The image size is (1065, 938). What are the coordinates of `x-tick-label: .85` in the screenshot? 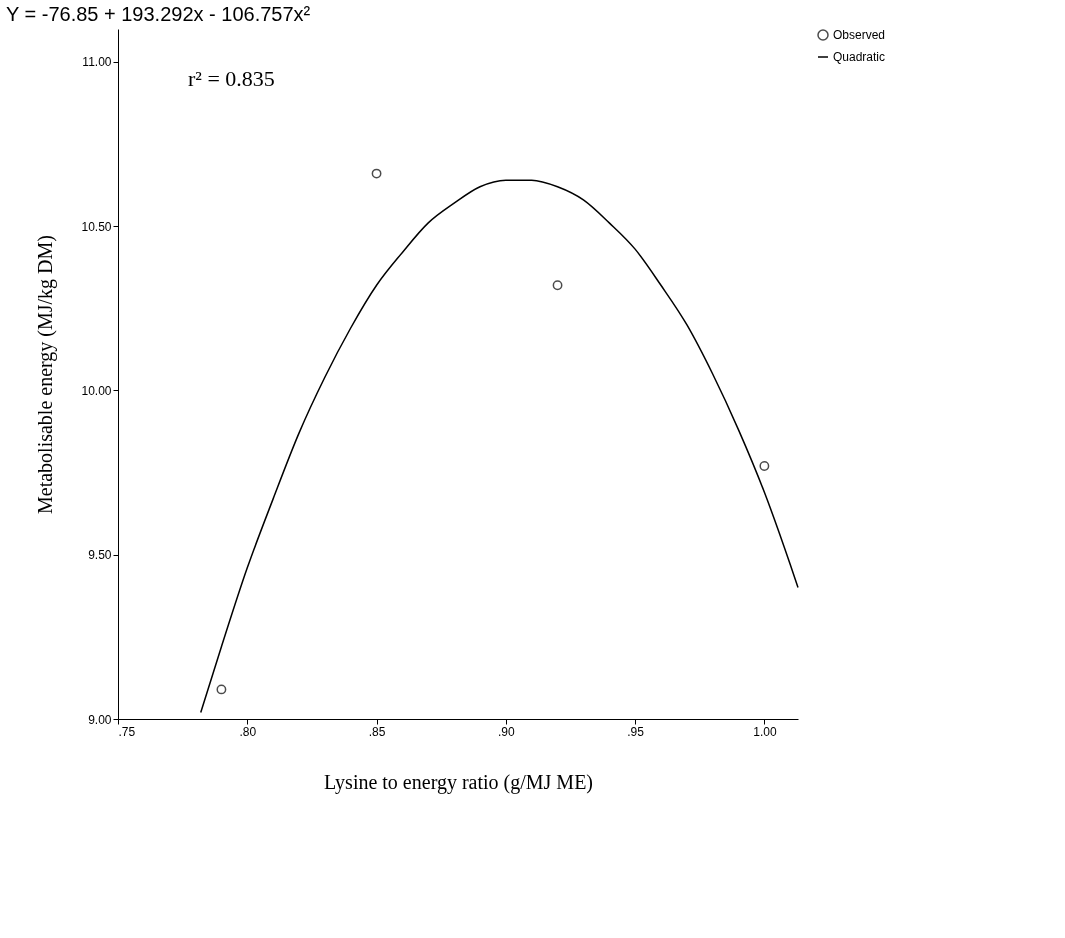 It's located at (377, 731).